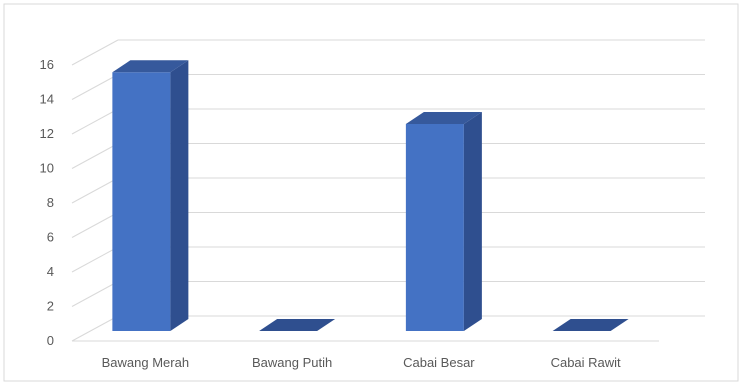 The image size is (742, 385). What do you see at coordinates (586, 362) in the screenshot?
I see `x-tick-label: Cabai Rawit` at bounding box center [586, 362].